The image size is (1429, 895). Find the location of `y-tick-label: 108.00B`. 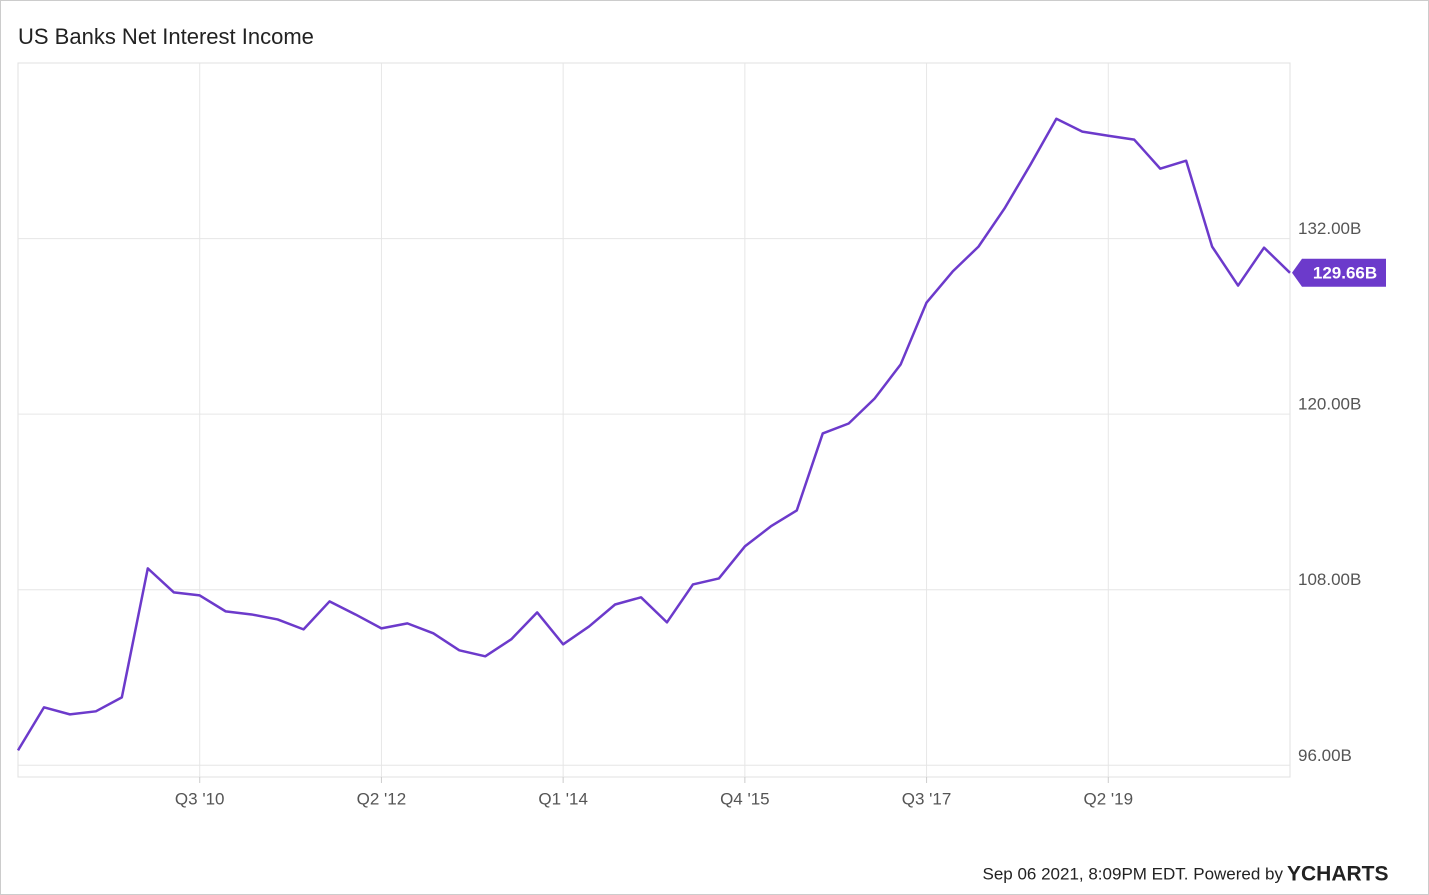

y-tick-label: 108.00B is located at coordinates (1329, 579).